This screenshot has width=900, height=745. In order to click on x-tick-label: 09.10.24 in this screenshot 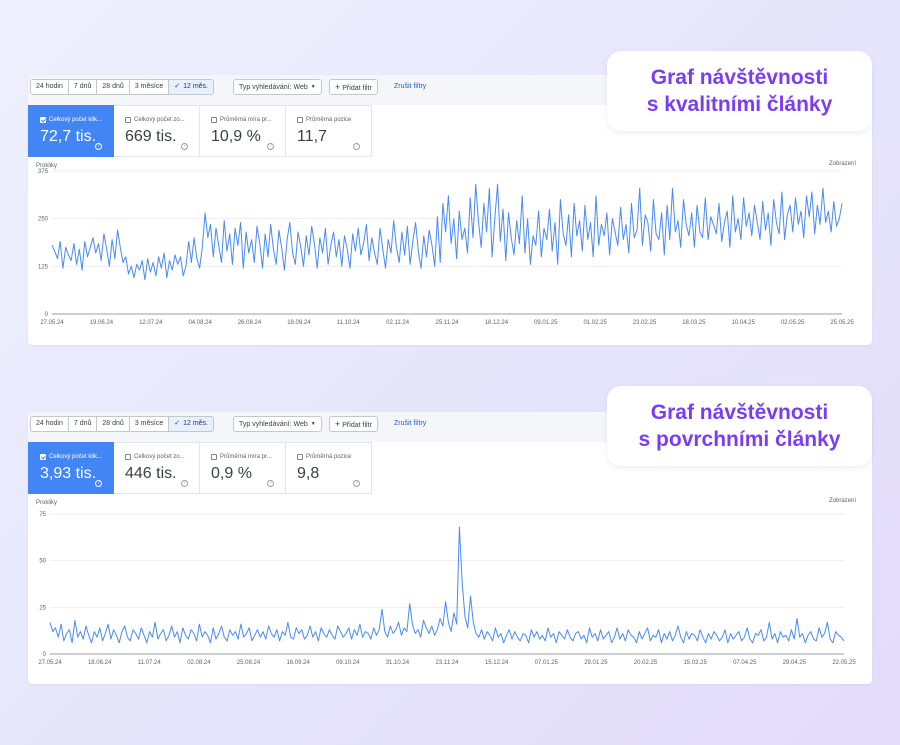, I will do `click(348, 663)`.